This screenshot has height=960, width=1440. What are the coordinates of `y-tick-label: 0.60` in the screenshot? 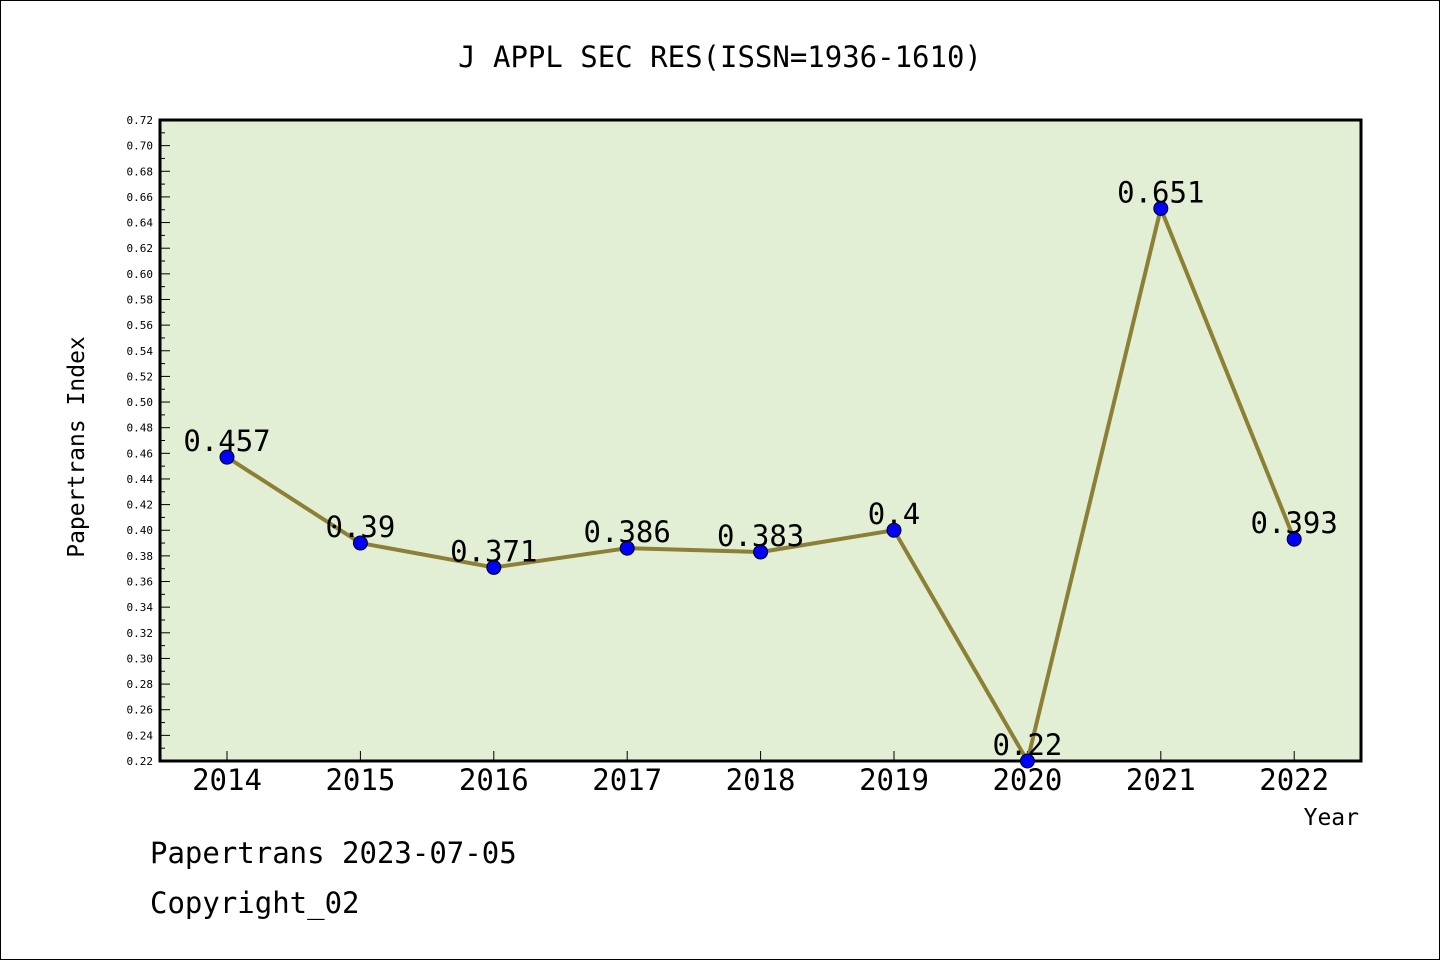 It's located at (140, 274).